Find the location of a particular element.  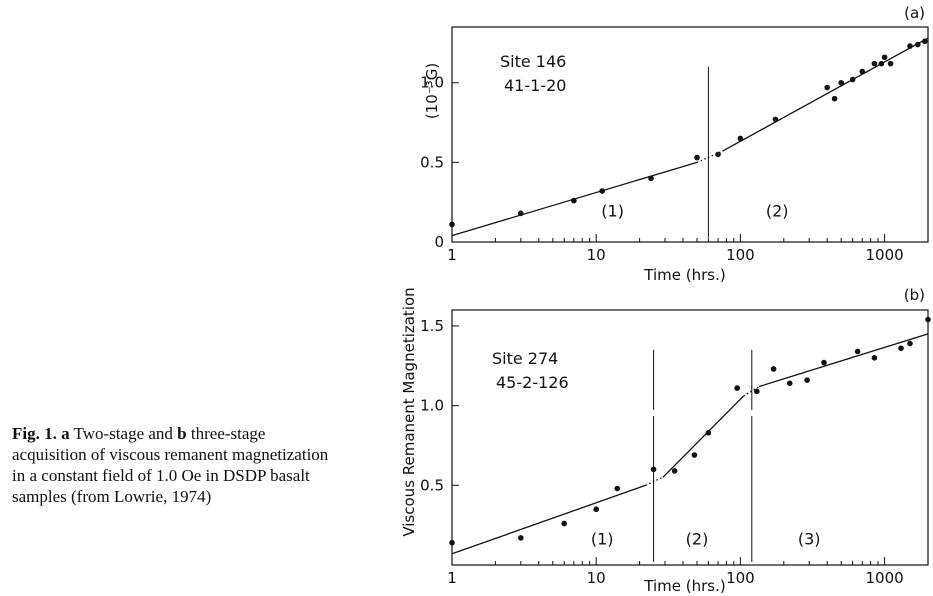

y-tick-label: 1.5 is located at coordinates (432, 326).